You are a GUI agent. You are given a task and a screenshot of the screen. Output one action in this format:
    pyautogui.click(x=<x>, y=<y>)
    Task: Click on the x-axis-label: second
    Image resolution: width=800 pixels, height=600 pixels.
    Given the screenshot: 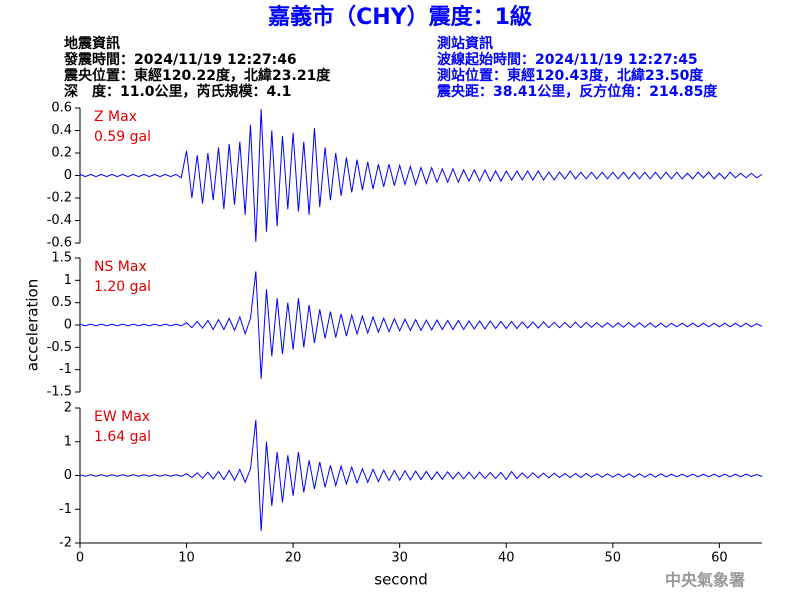 What is the action you would take?
    pyautogui.click(x=401, y=580)
    